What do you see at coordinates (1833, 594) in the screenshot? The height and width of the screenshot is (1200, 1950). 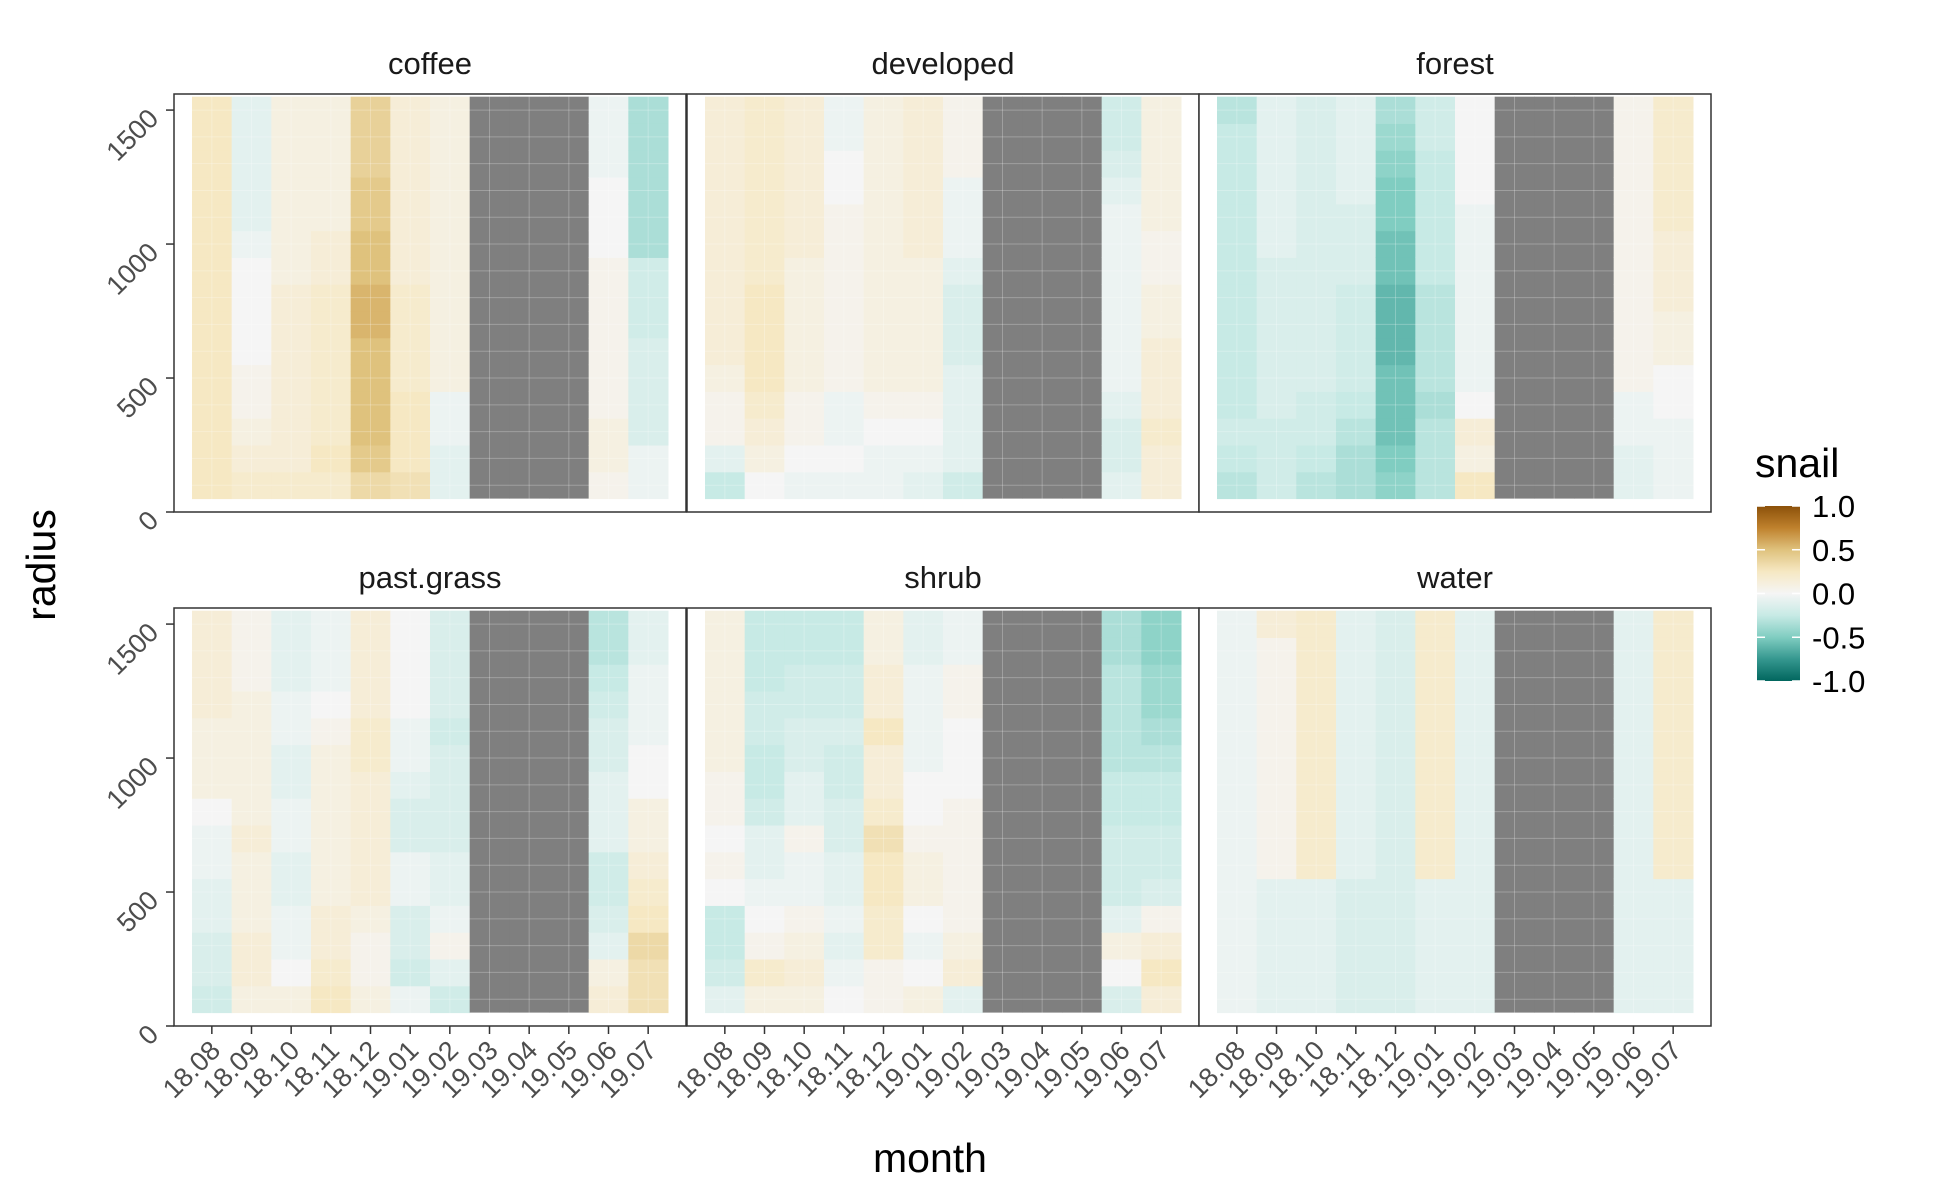 I see `legend-tick-label: 0.0` at bounding box center [1833, 594].